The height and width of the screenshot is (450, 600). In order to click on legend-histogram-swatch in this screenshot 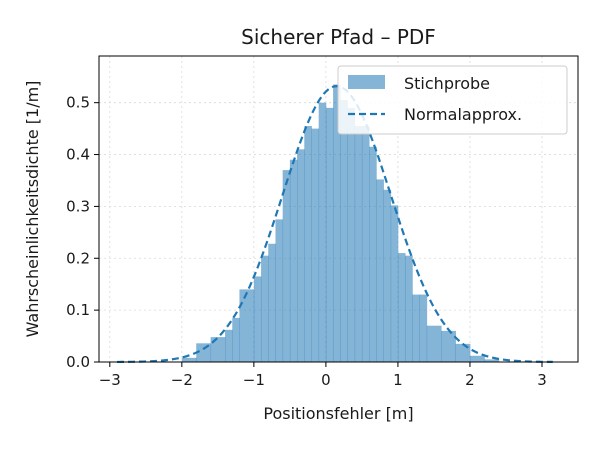, I will do `click(366, 82)`.